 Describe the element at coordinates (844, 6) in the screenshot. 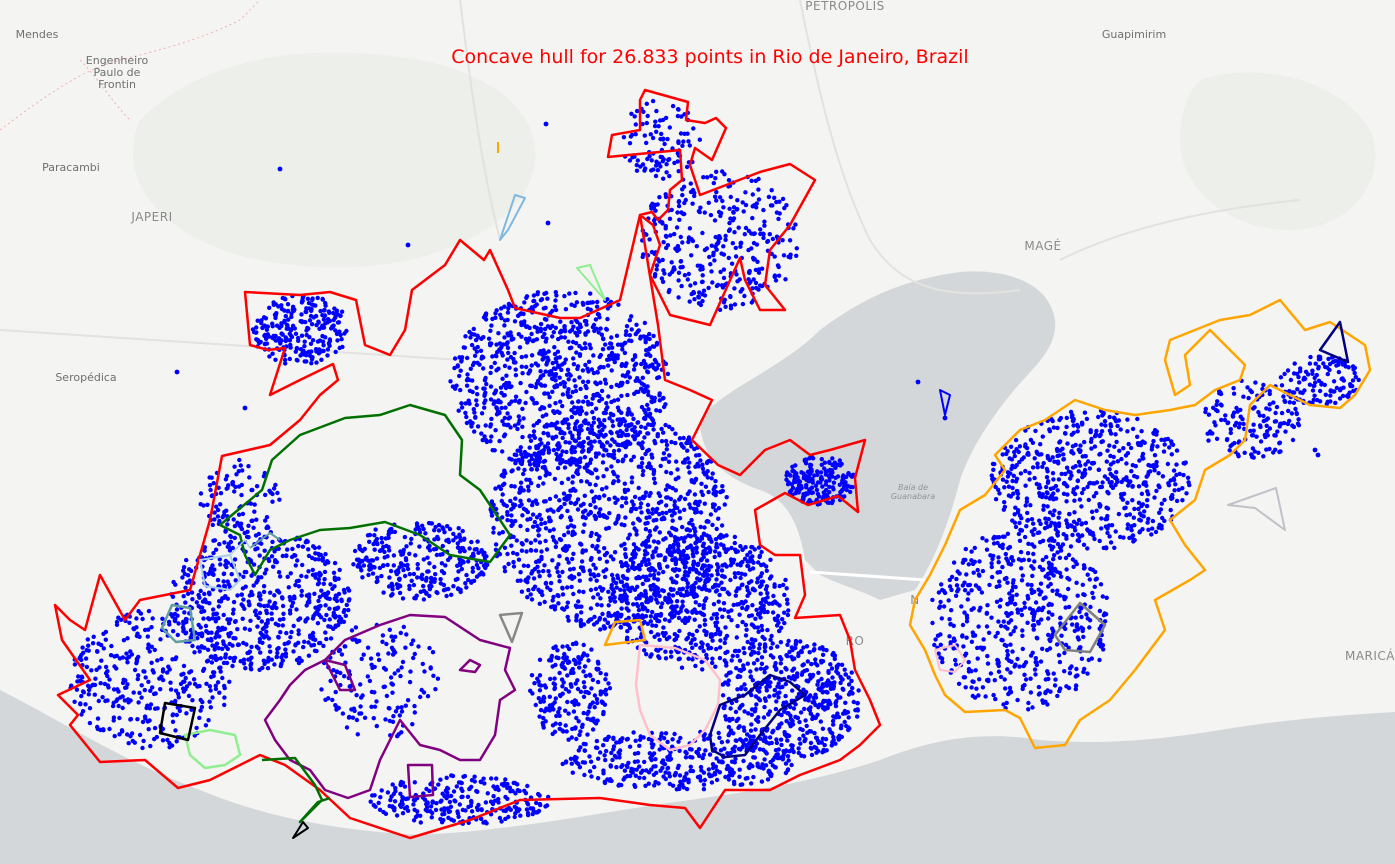

I see `place-label-petropolis: PETRÓPOLIS` at that location.